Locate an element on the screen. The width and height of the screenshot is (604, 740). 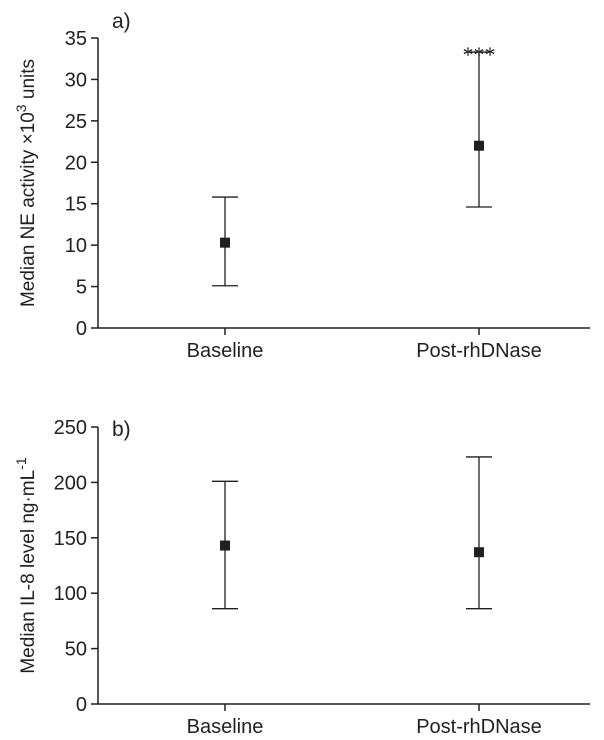
y-tick-label: 35 is located at coordinates (76, 39).